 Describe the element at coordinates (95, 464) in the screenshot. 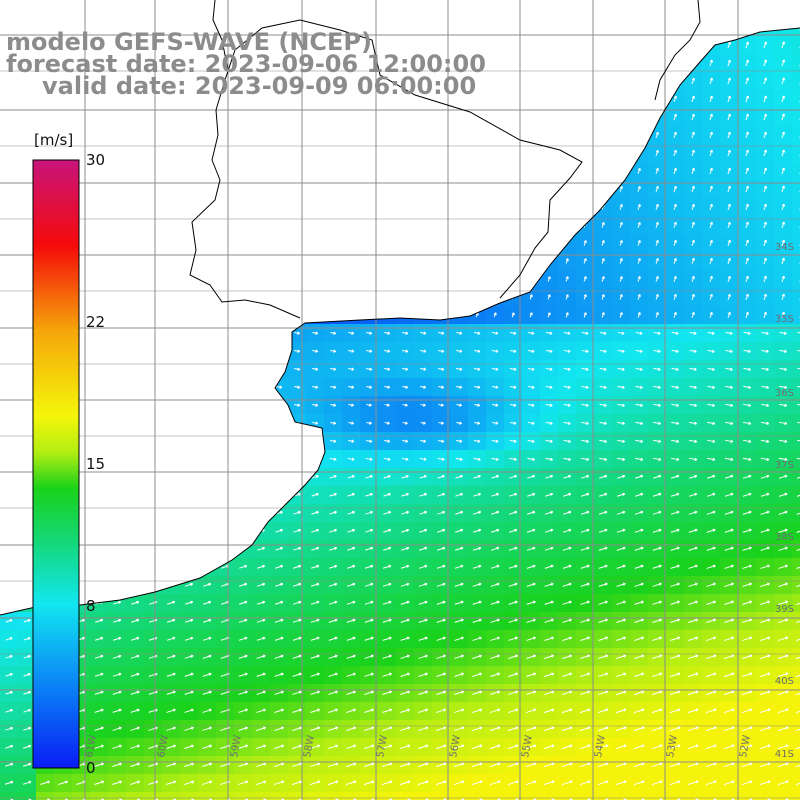

I see `colorbar-tick-label: 15` at that location.